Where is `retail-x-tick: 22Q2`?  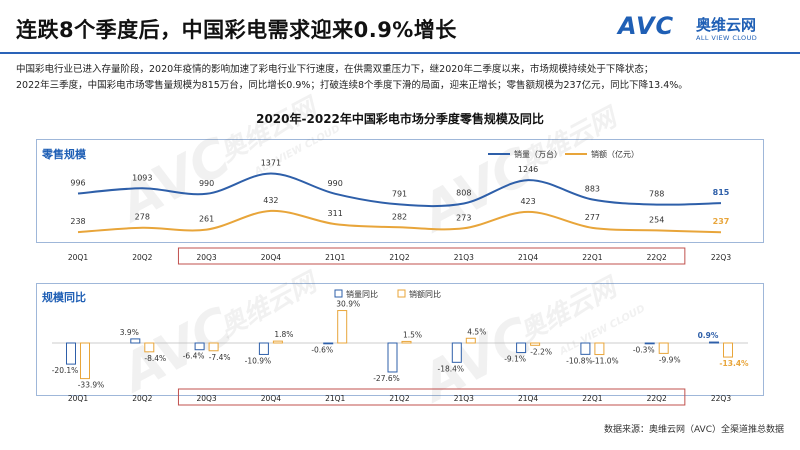 retail-x-tick: 22Q2 is located at coordinates (657, 257).